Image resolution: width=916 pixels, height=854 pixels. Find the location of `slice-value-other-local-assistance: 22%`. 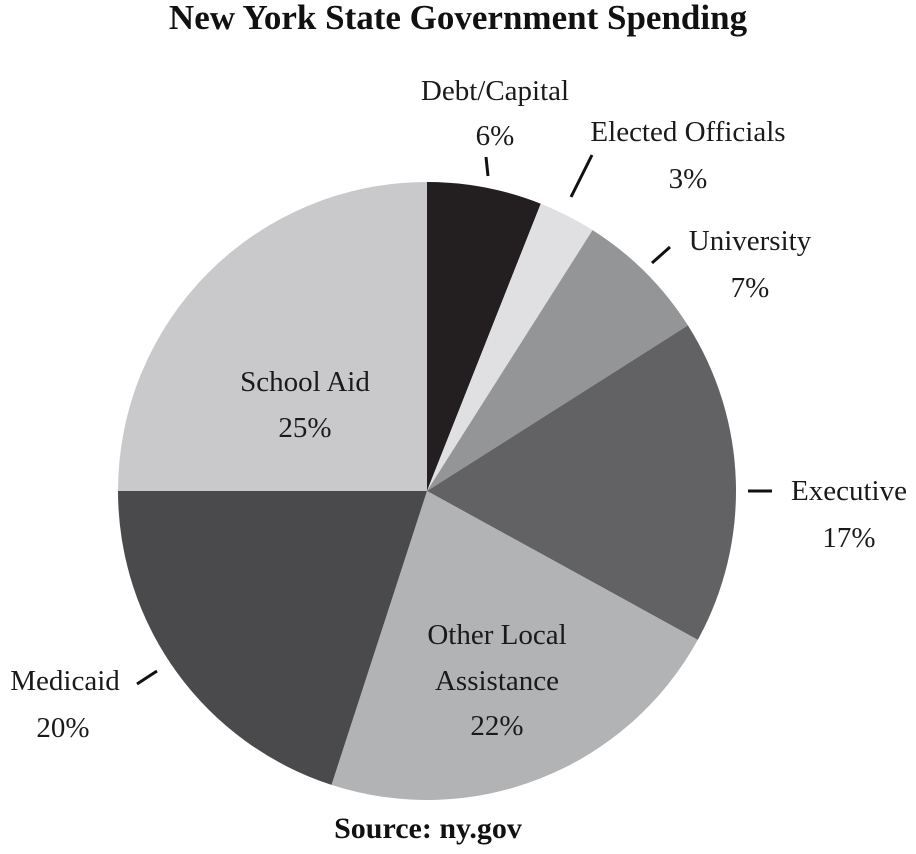

slice-value-other-local-assistance: 22% is located at coordinates (496, 726).